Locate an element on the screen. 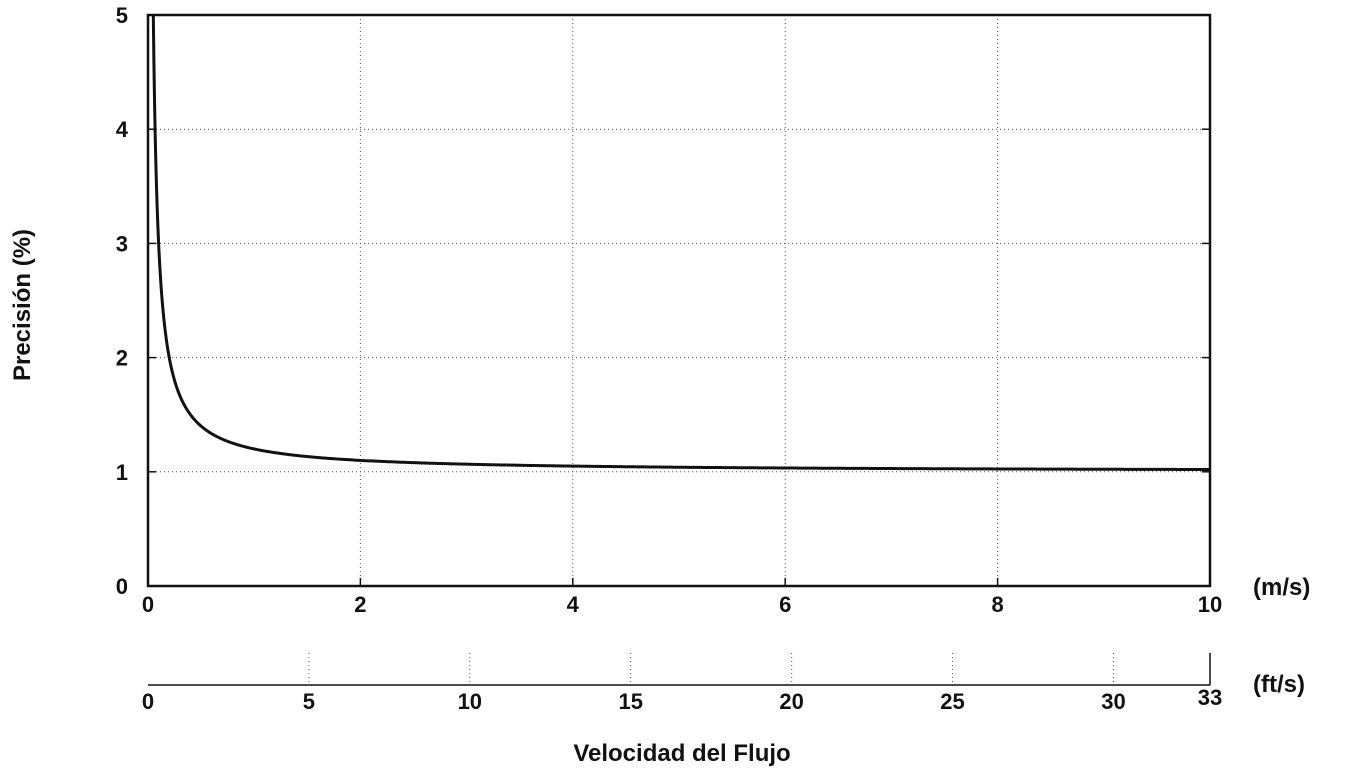 The height and width of the screenshot is (776, 1347). x-tick-label: 6 is located at coordinates (785, 604).